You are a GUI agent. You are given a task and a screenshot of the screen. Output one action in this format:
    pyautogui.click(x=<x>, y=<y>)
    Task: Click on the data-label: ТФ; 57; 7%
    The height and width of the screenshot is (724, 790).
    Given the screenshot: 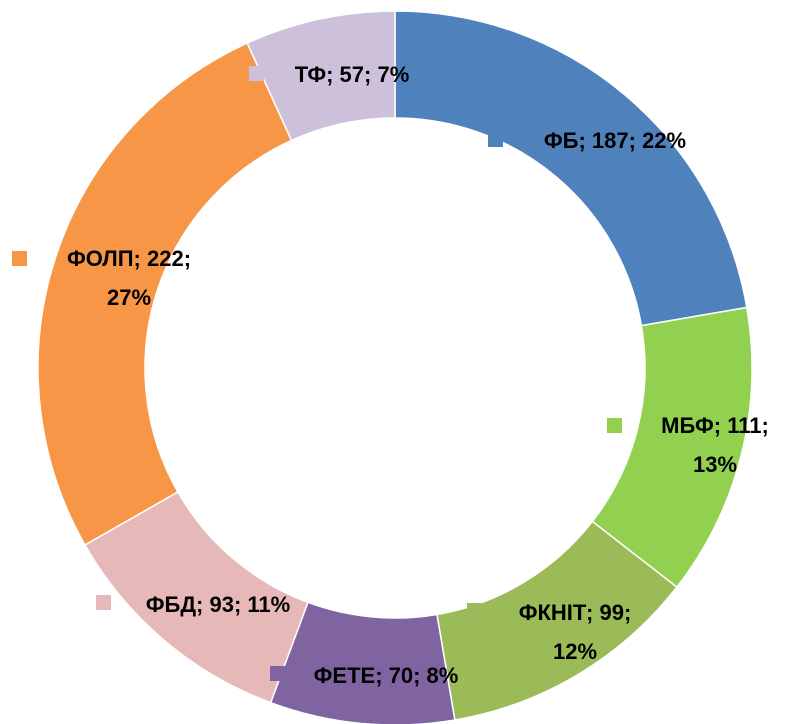 What is the action you would take?
    pyautogui.click(x=352, y=74)
    